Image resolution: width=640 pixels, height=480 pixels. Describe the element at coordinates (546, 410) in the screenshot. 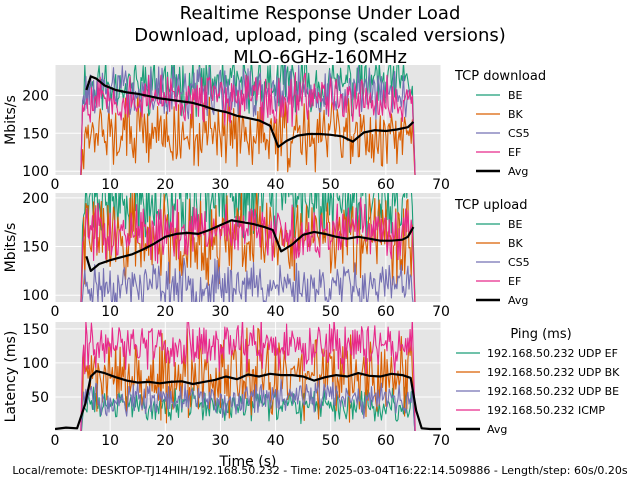

I see `legend-entry: 192.168.50.232 ICMP` at that location.